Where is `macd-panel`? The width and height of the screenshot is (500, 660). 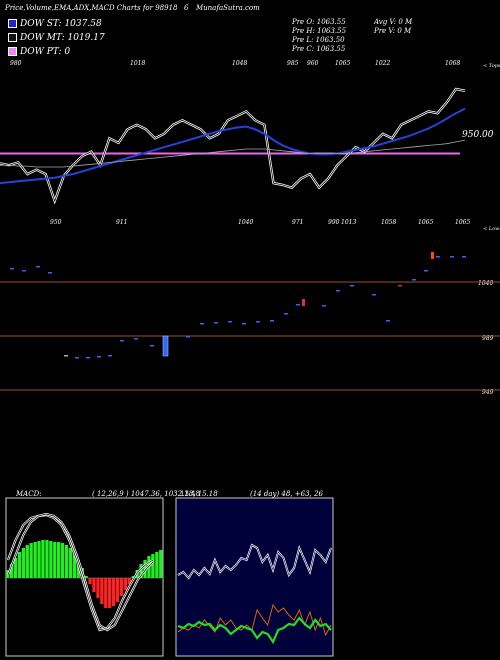 macd-panel is located at coordinates (84, 572).